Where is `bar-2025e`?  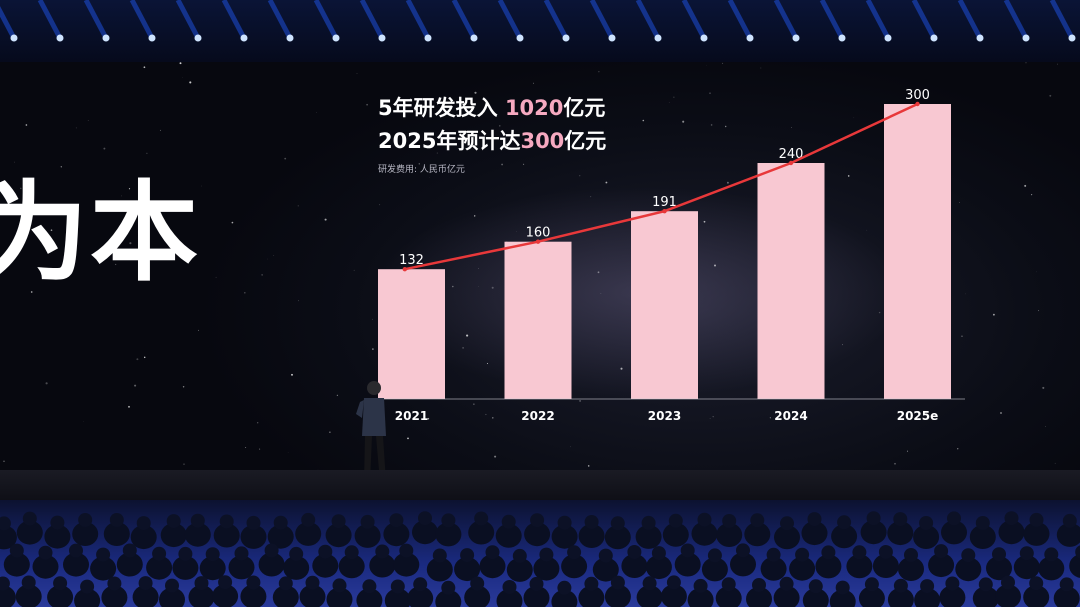
bar-2025e is located at coordinates (917, 251).